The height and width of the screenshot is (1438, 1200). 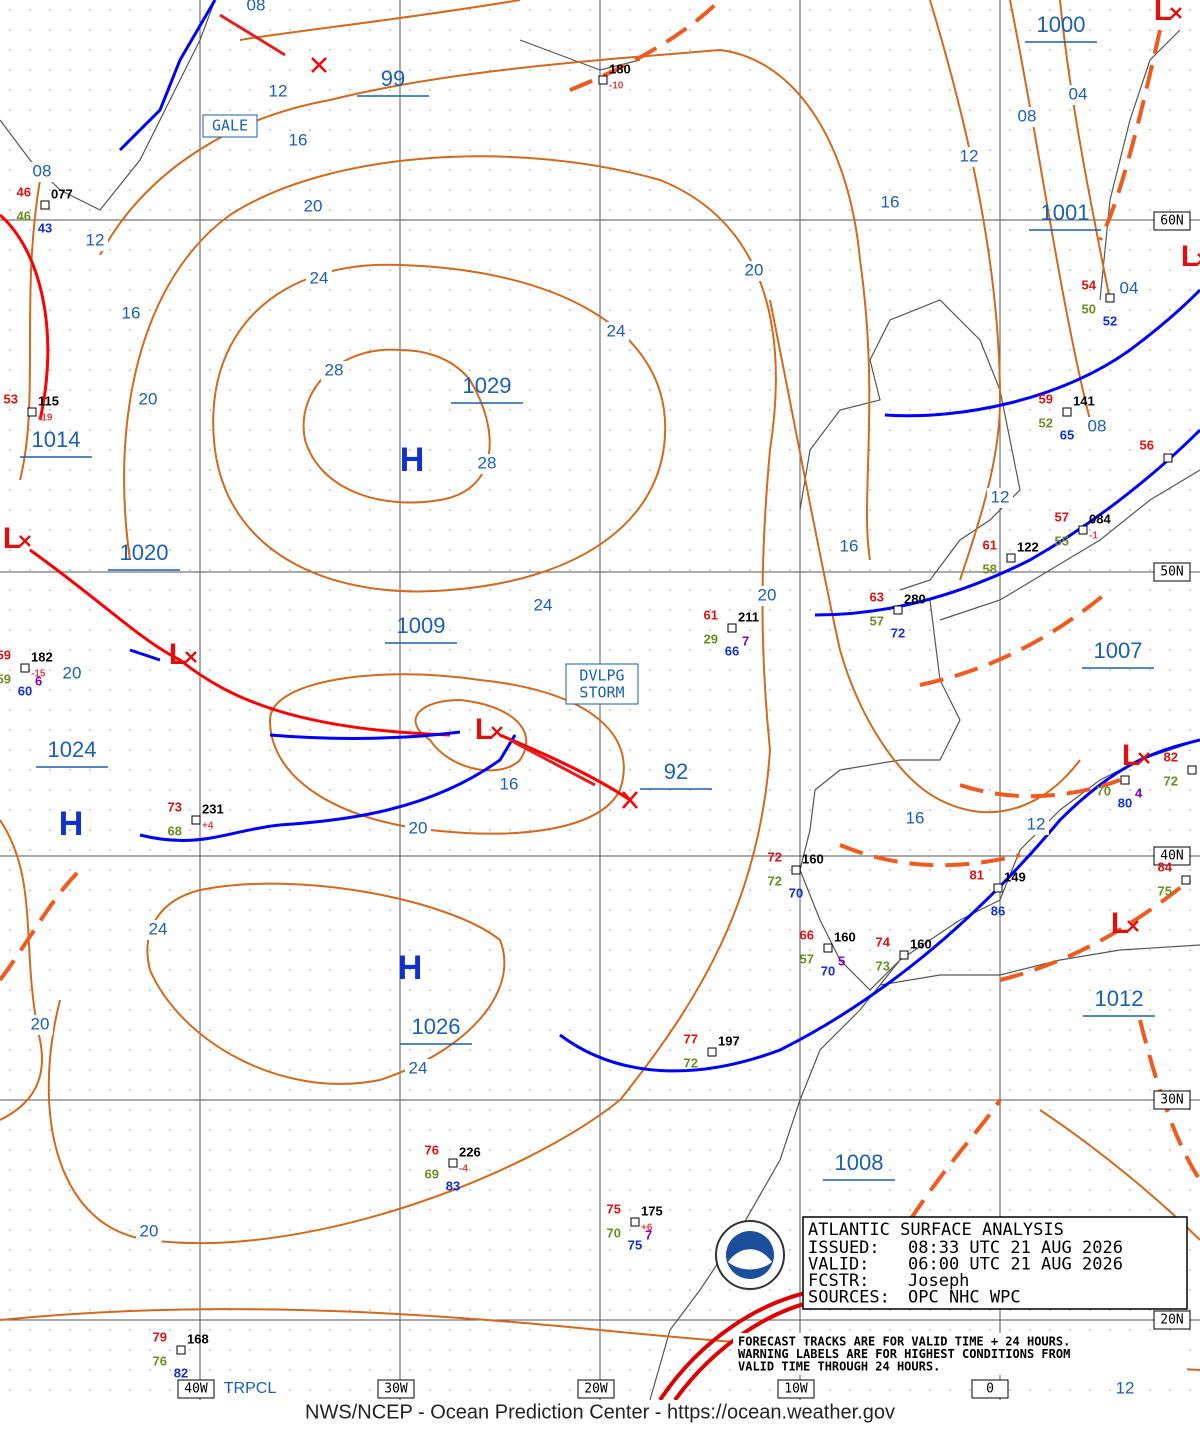 I want to click on station-dew: 76, so click(x=160, y=1360).